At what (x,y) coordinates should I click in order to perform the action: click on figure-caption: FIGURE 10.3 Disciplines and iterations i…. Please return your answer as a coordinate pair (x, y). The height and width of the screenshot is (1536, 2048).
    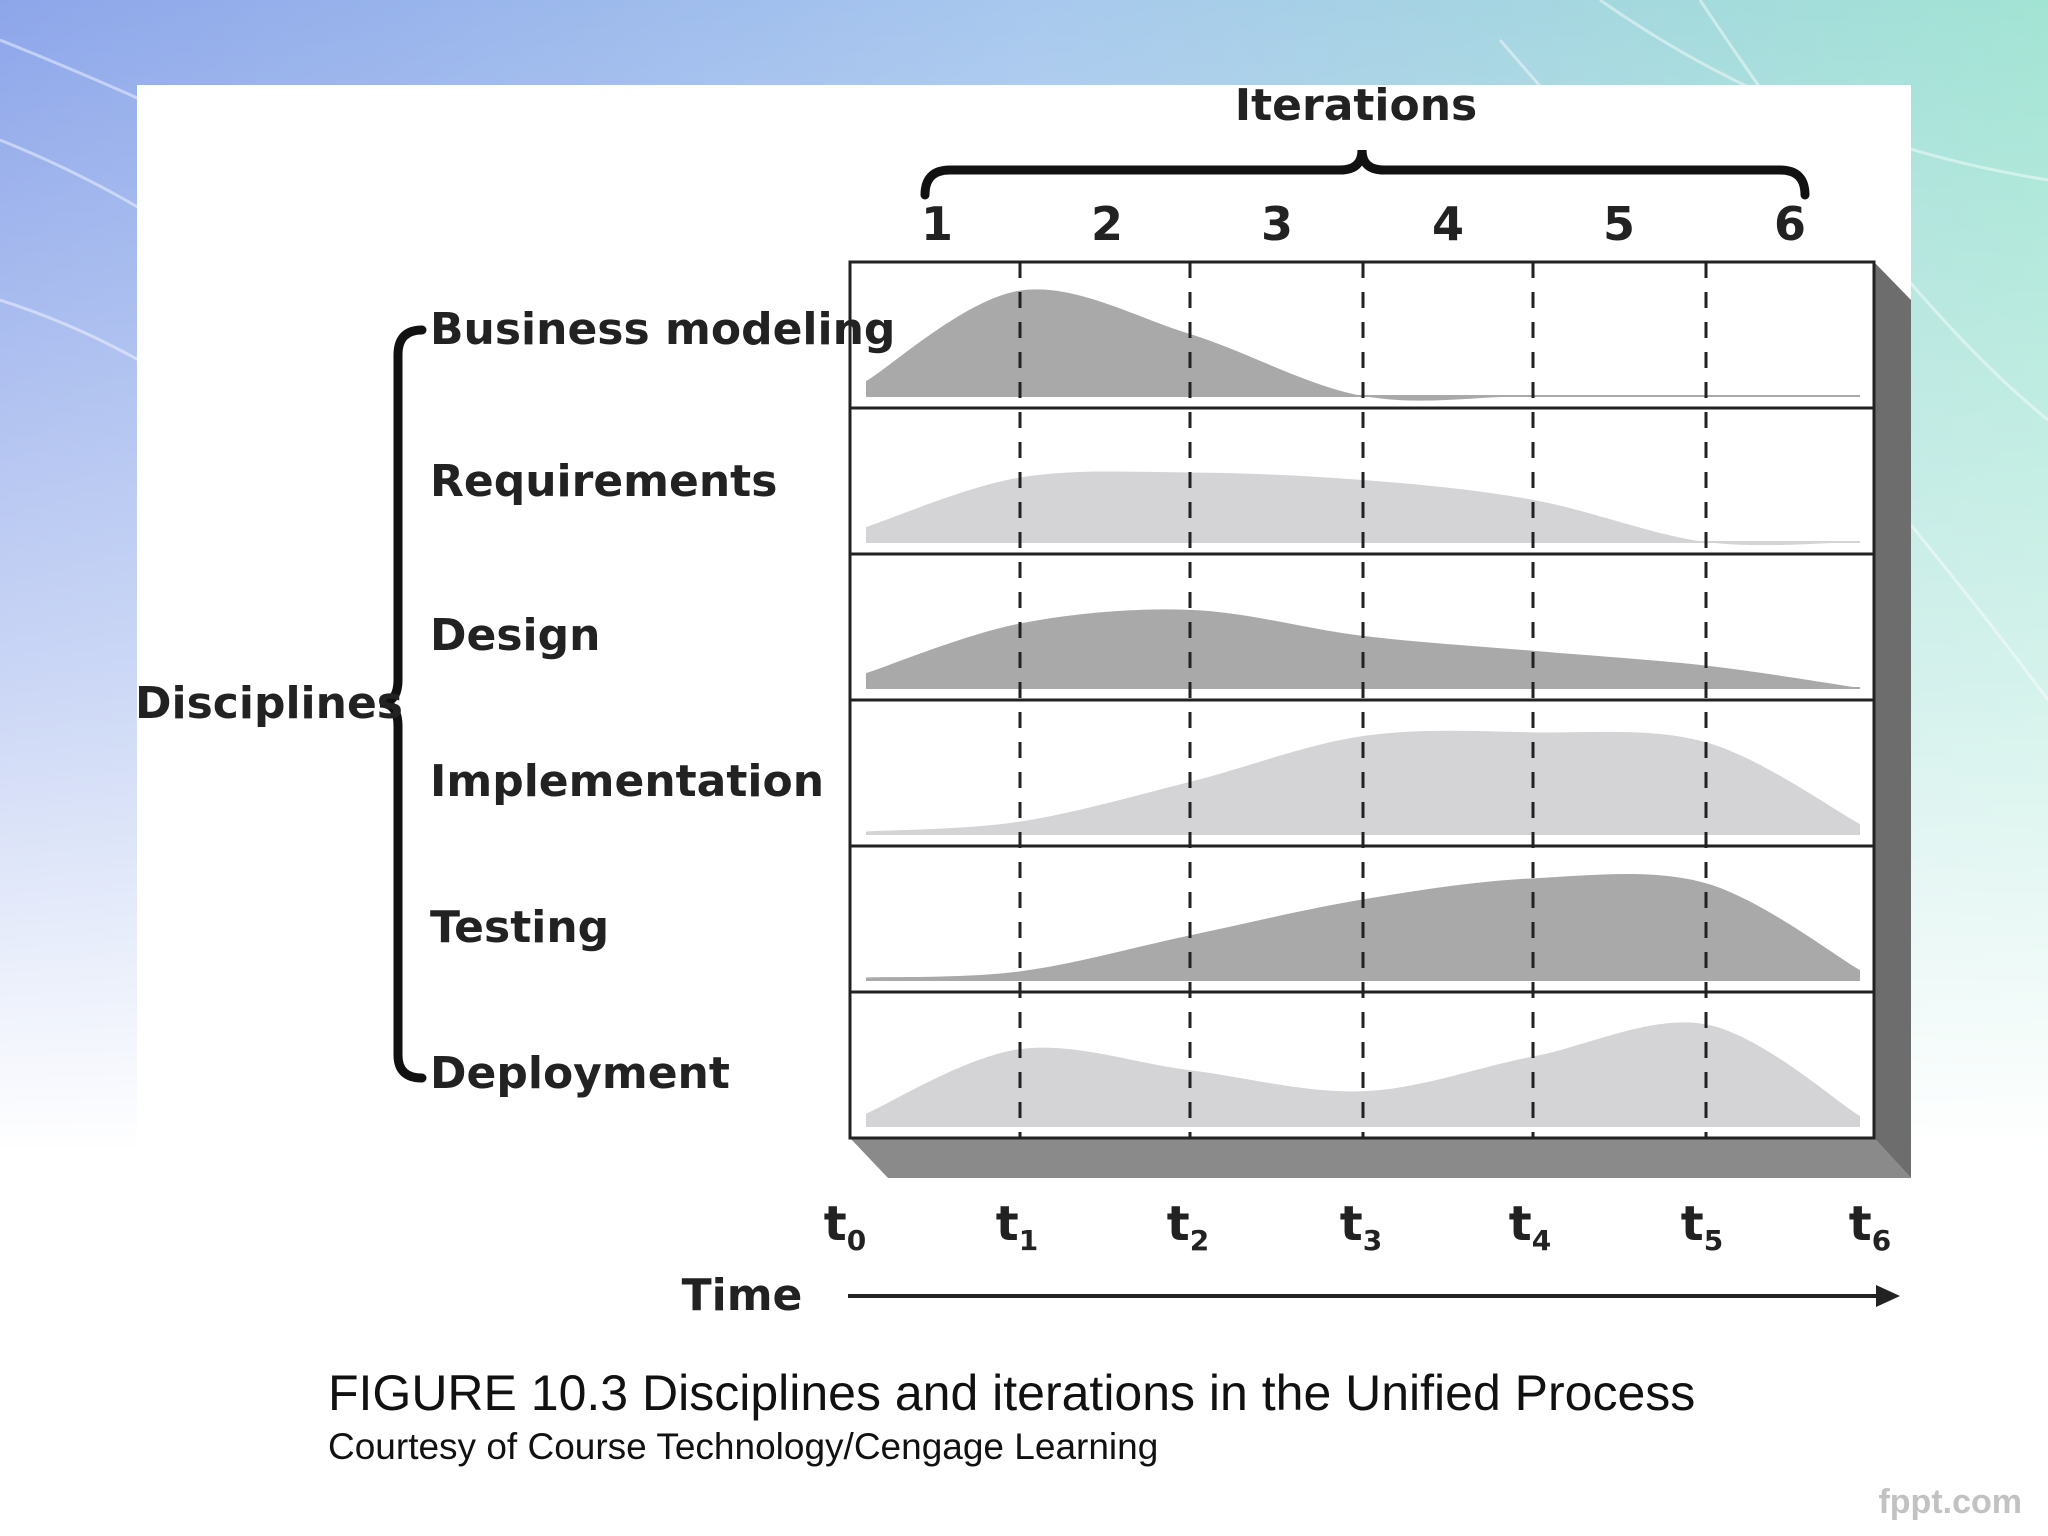
    Looking at the image, I should click on (1011, 1416).